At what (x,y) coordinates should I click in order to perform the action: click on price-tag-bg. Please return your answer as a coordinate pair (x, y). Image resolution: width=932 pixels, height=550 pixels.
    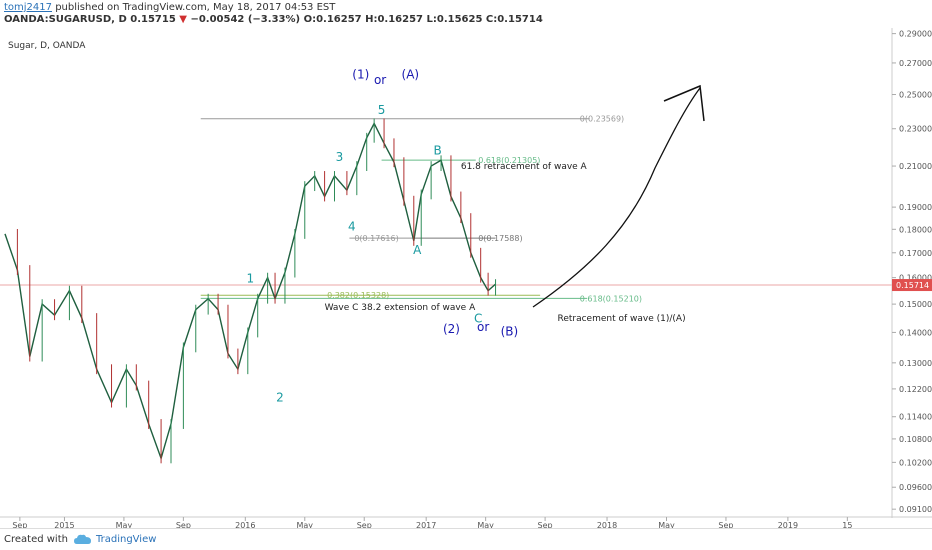
    Looking at the image, I should click on (912, 285).